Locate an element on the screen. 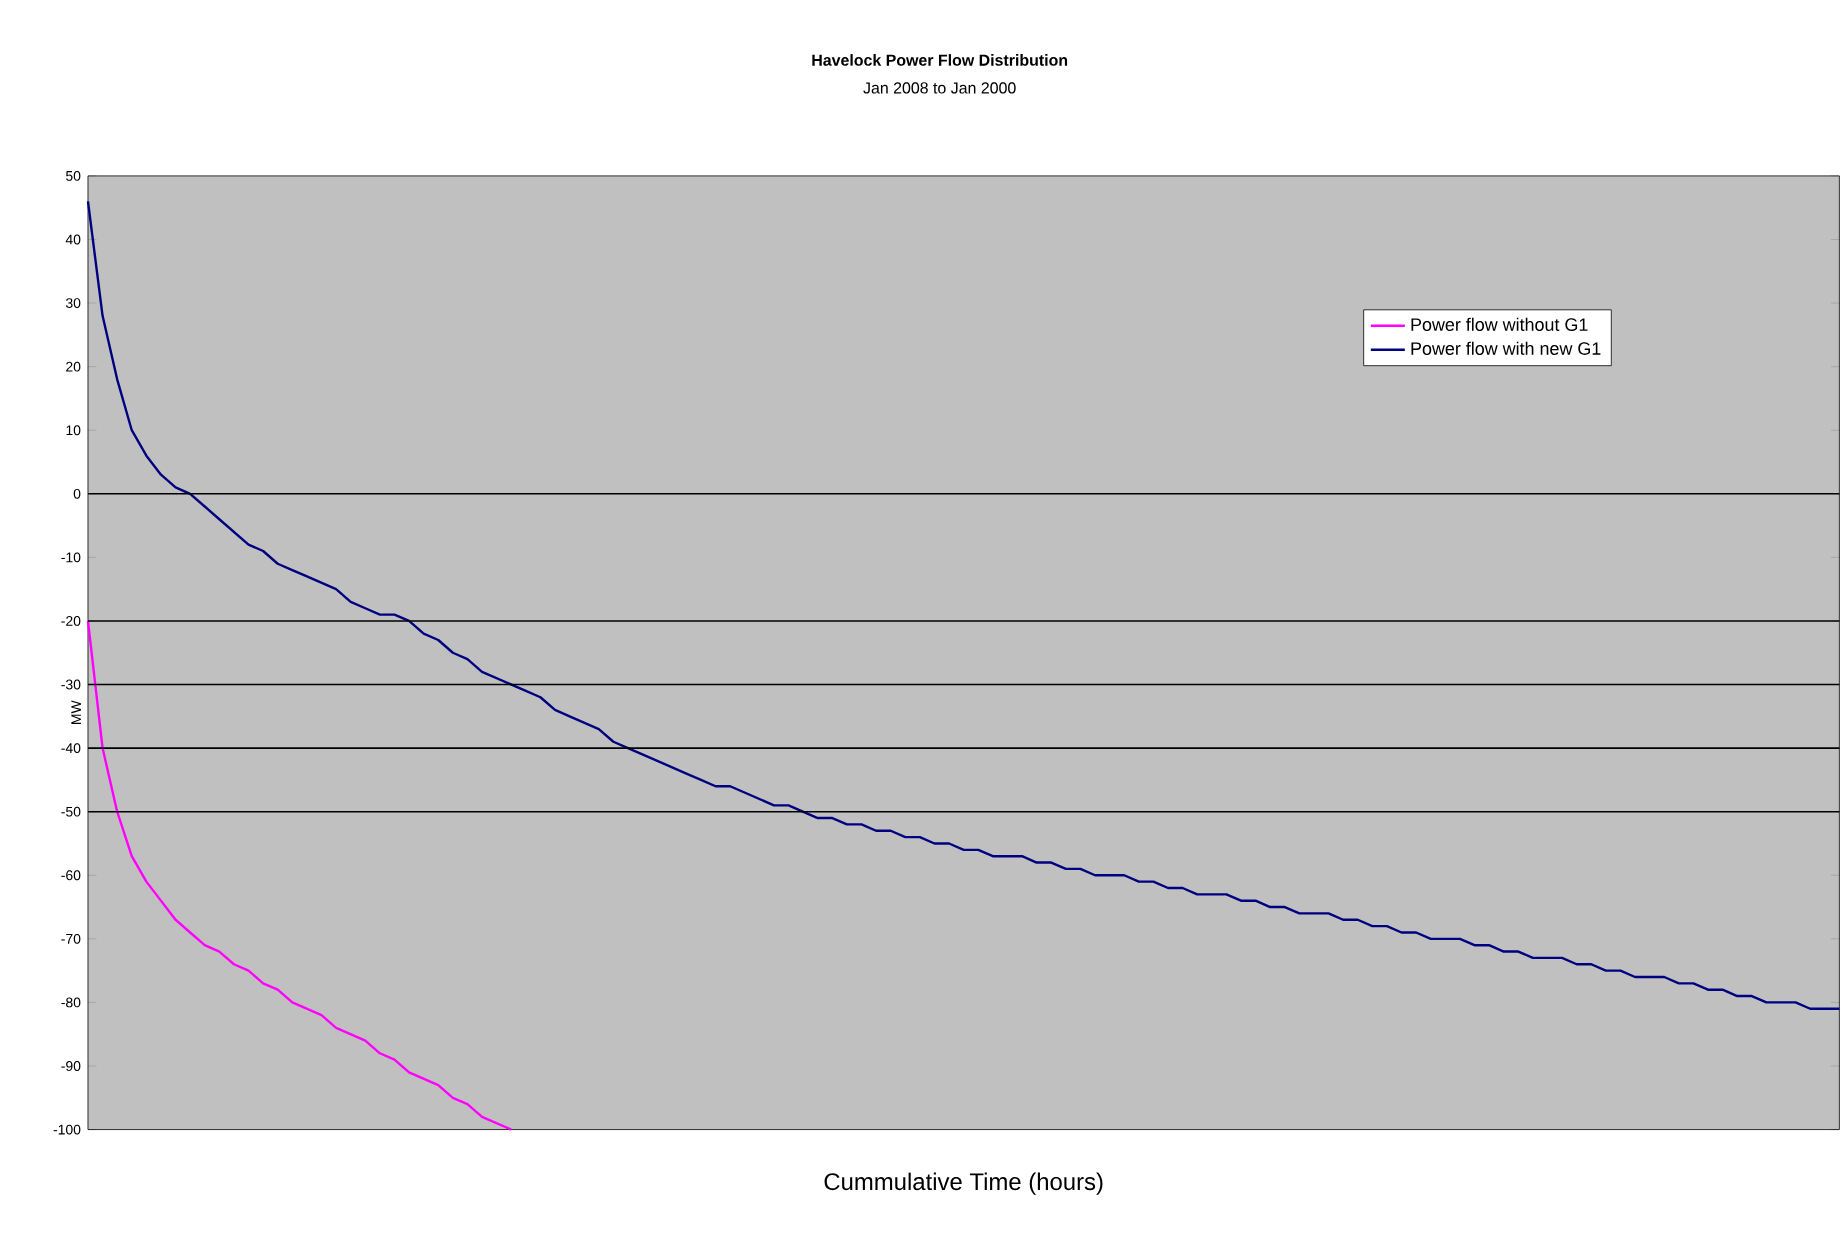 The image size is (1846, 1252). x-axis-title: Cummulative Time (hours) is located at coordinates (963, 1184).